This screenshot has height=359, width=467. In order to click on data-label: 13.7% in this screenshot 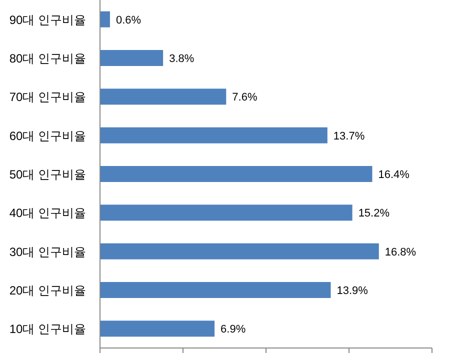, I will do `click(349, 136)`.